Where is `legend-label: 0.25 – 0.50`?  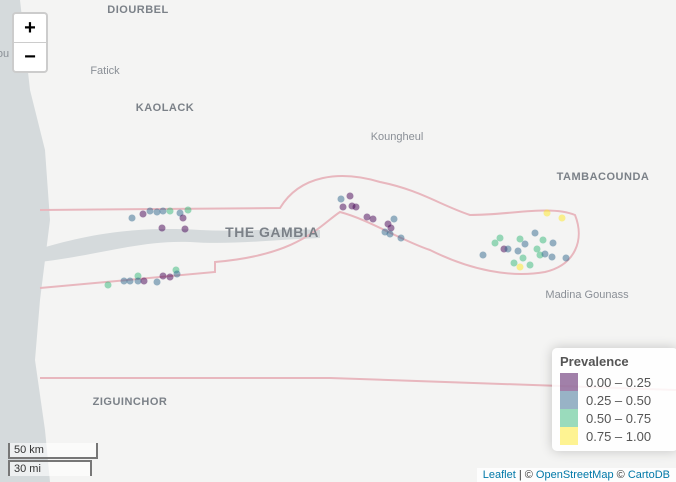 legend-label: 0.25 – 0.50 is located at coordinates (619, 400).